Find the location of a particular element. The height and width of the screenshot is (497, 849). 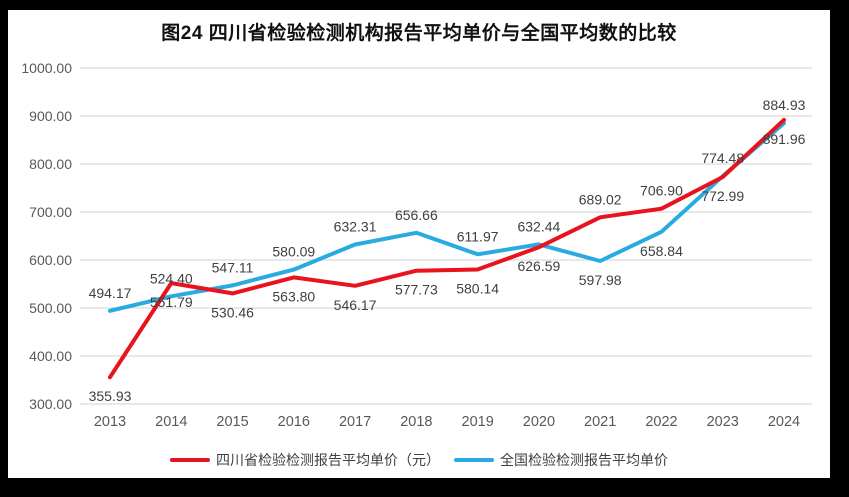

data-label: 706.90 is located at coordinates (661, 191).